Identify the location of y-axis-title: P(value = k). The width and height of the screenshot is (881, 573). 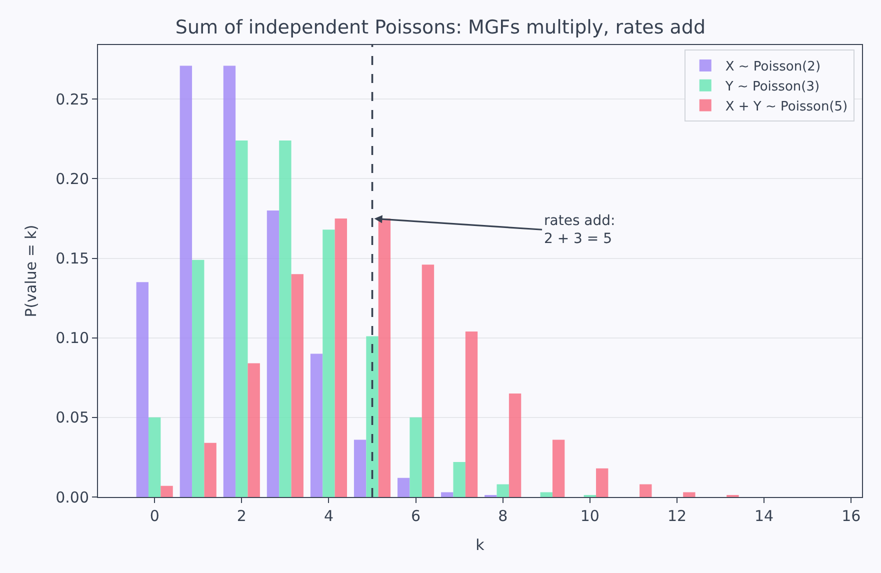
(31, 271).